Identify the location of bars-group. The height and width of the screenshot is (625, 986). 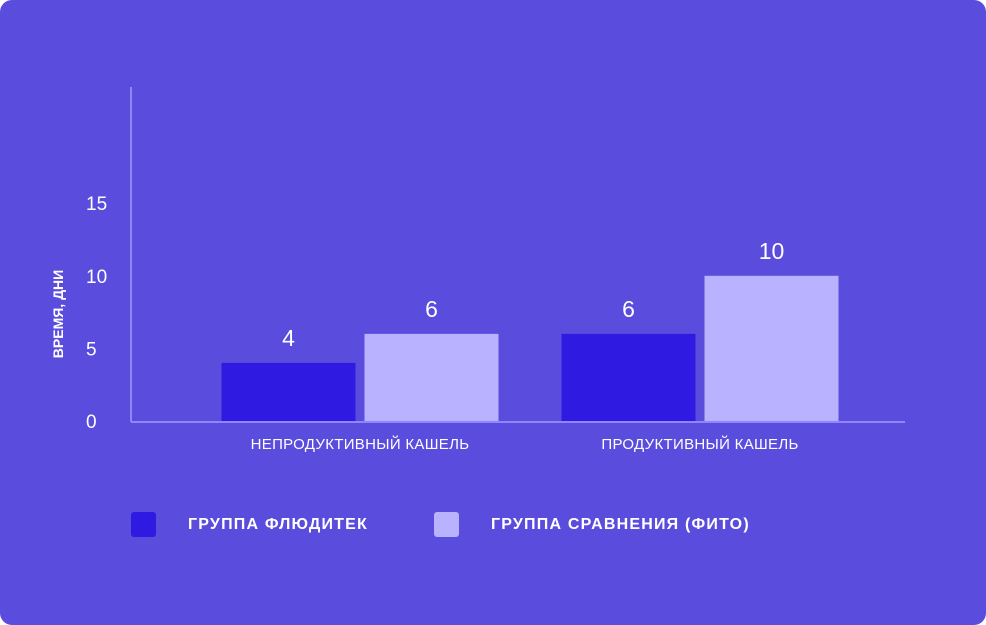
(530, 348).